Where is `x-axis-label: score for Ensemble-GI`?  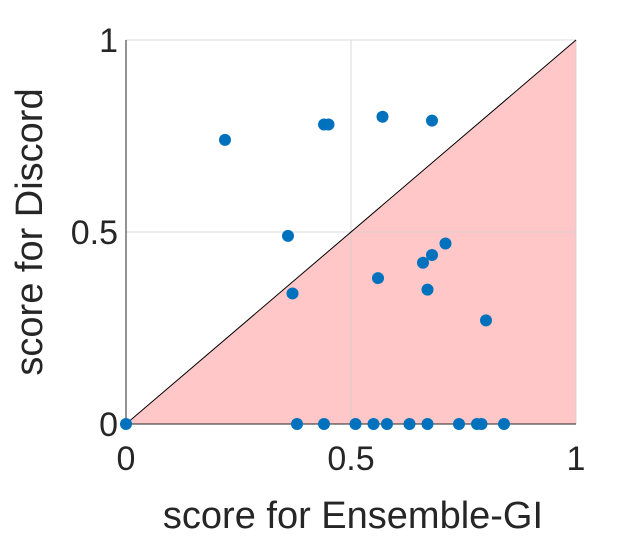 x-axis-label: score for Ensemble-GI is located at coordinates (353, 516).